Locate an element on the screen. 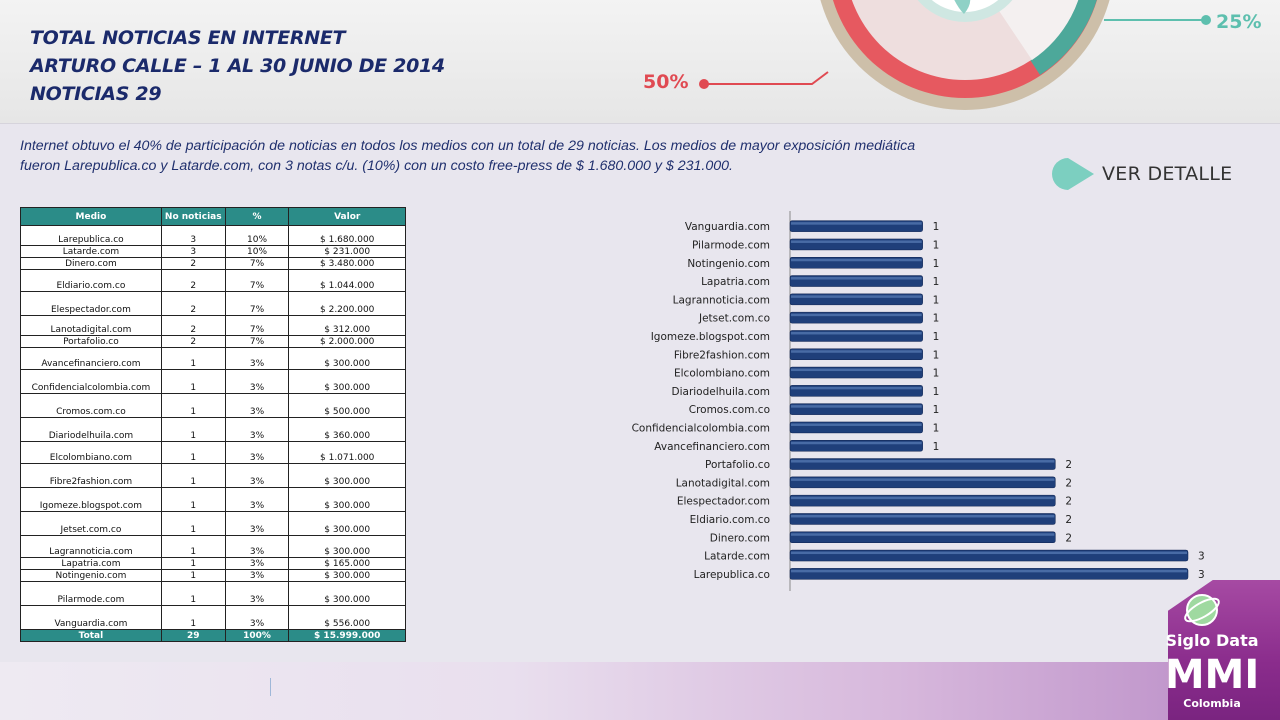 This screenshot has width=1280, height=720. table-total-row: Total 29 100% $ 15.999.000 is located at coordinates (213, 635).